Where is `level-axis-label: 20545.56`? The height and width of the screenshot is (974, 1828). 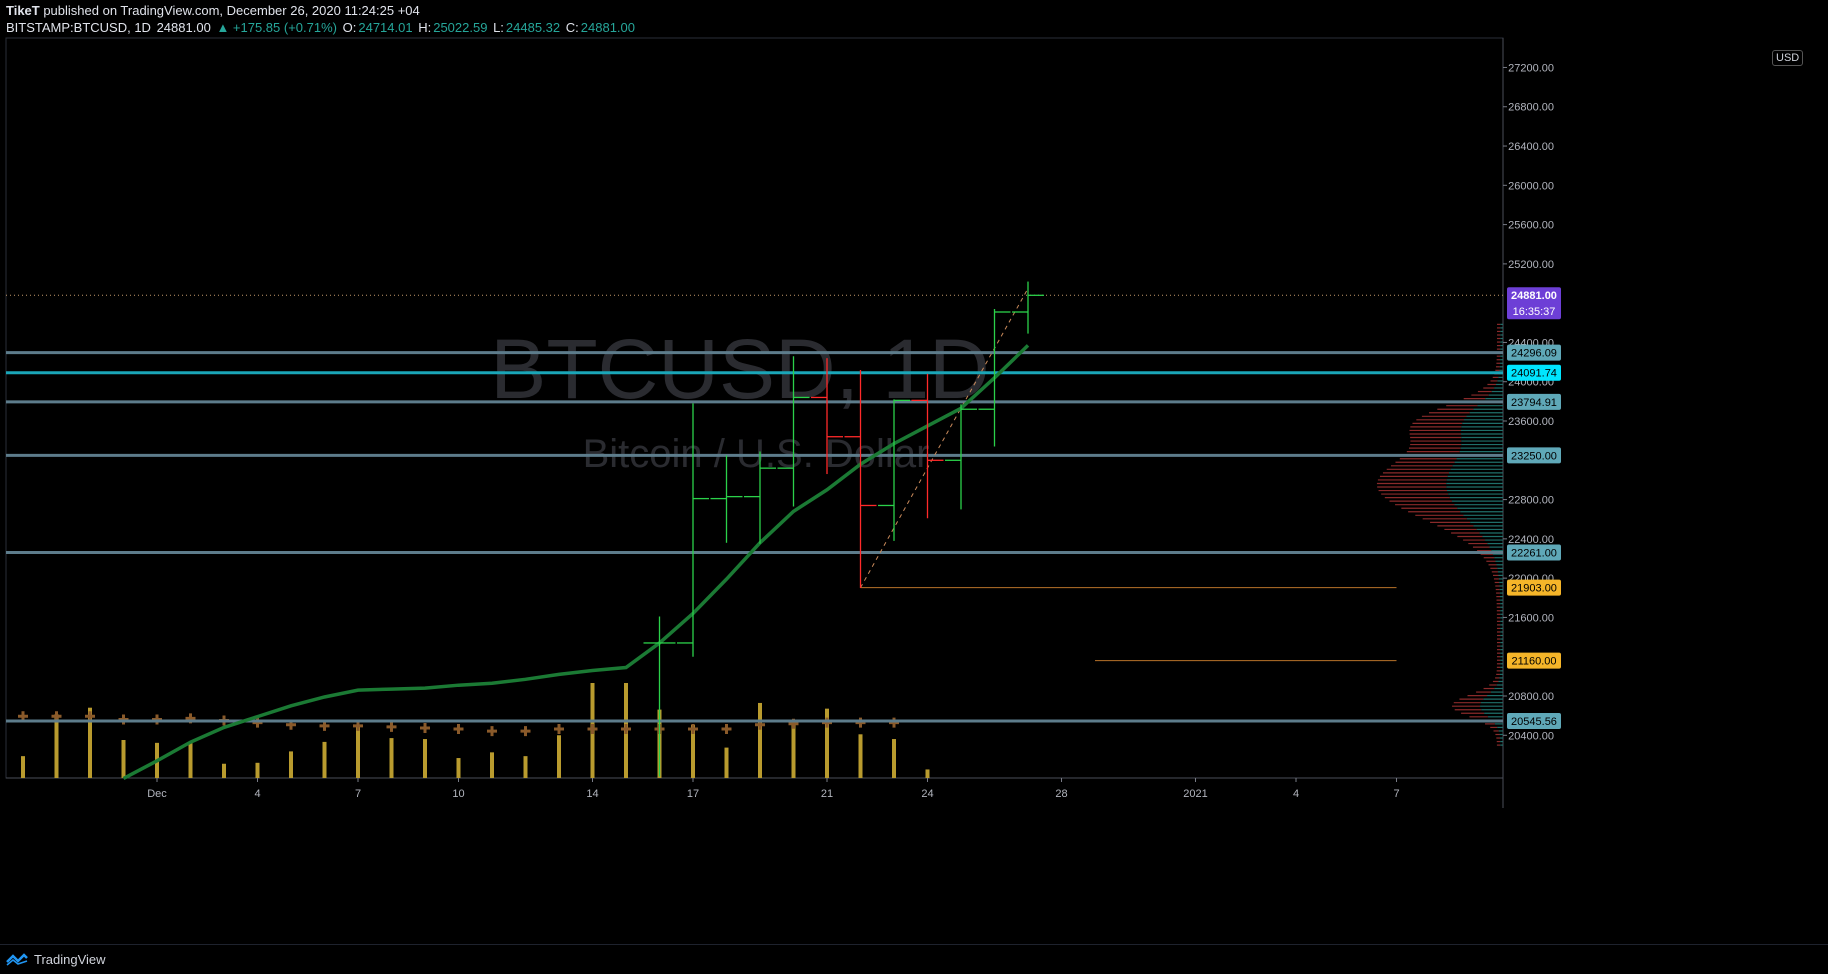 level-axis-label: 20545.56 is located at coordinates (1534, 722).